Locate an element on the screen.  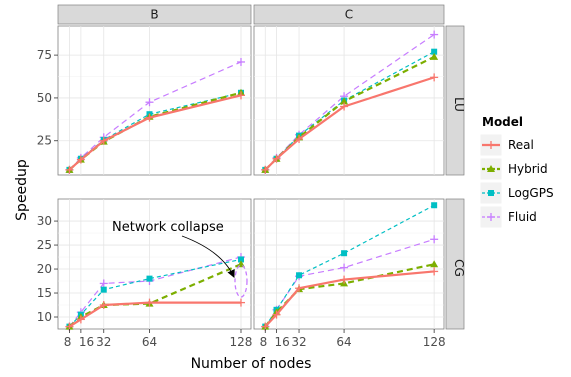
panel-background-CG-C is located at coordinates (349, 264).